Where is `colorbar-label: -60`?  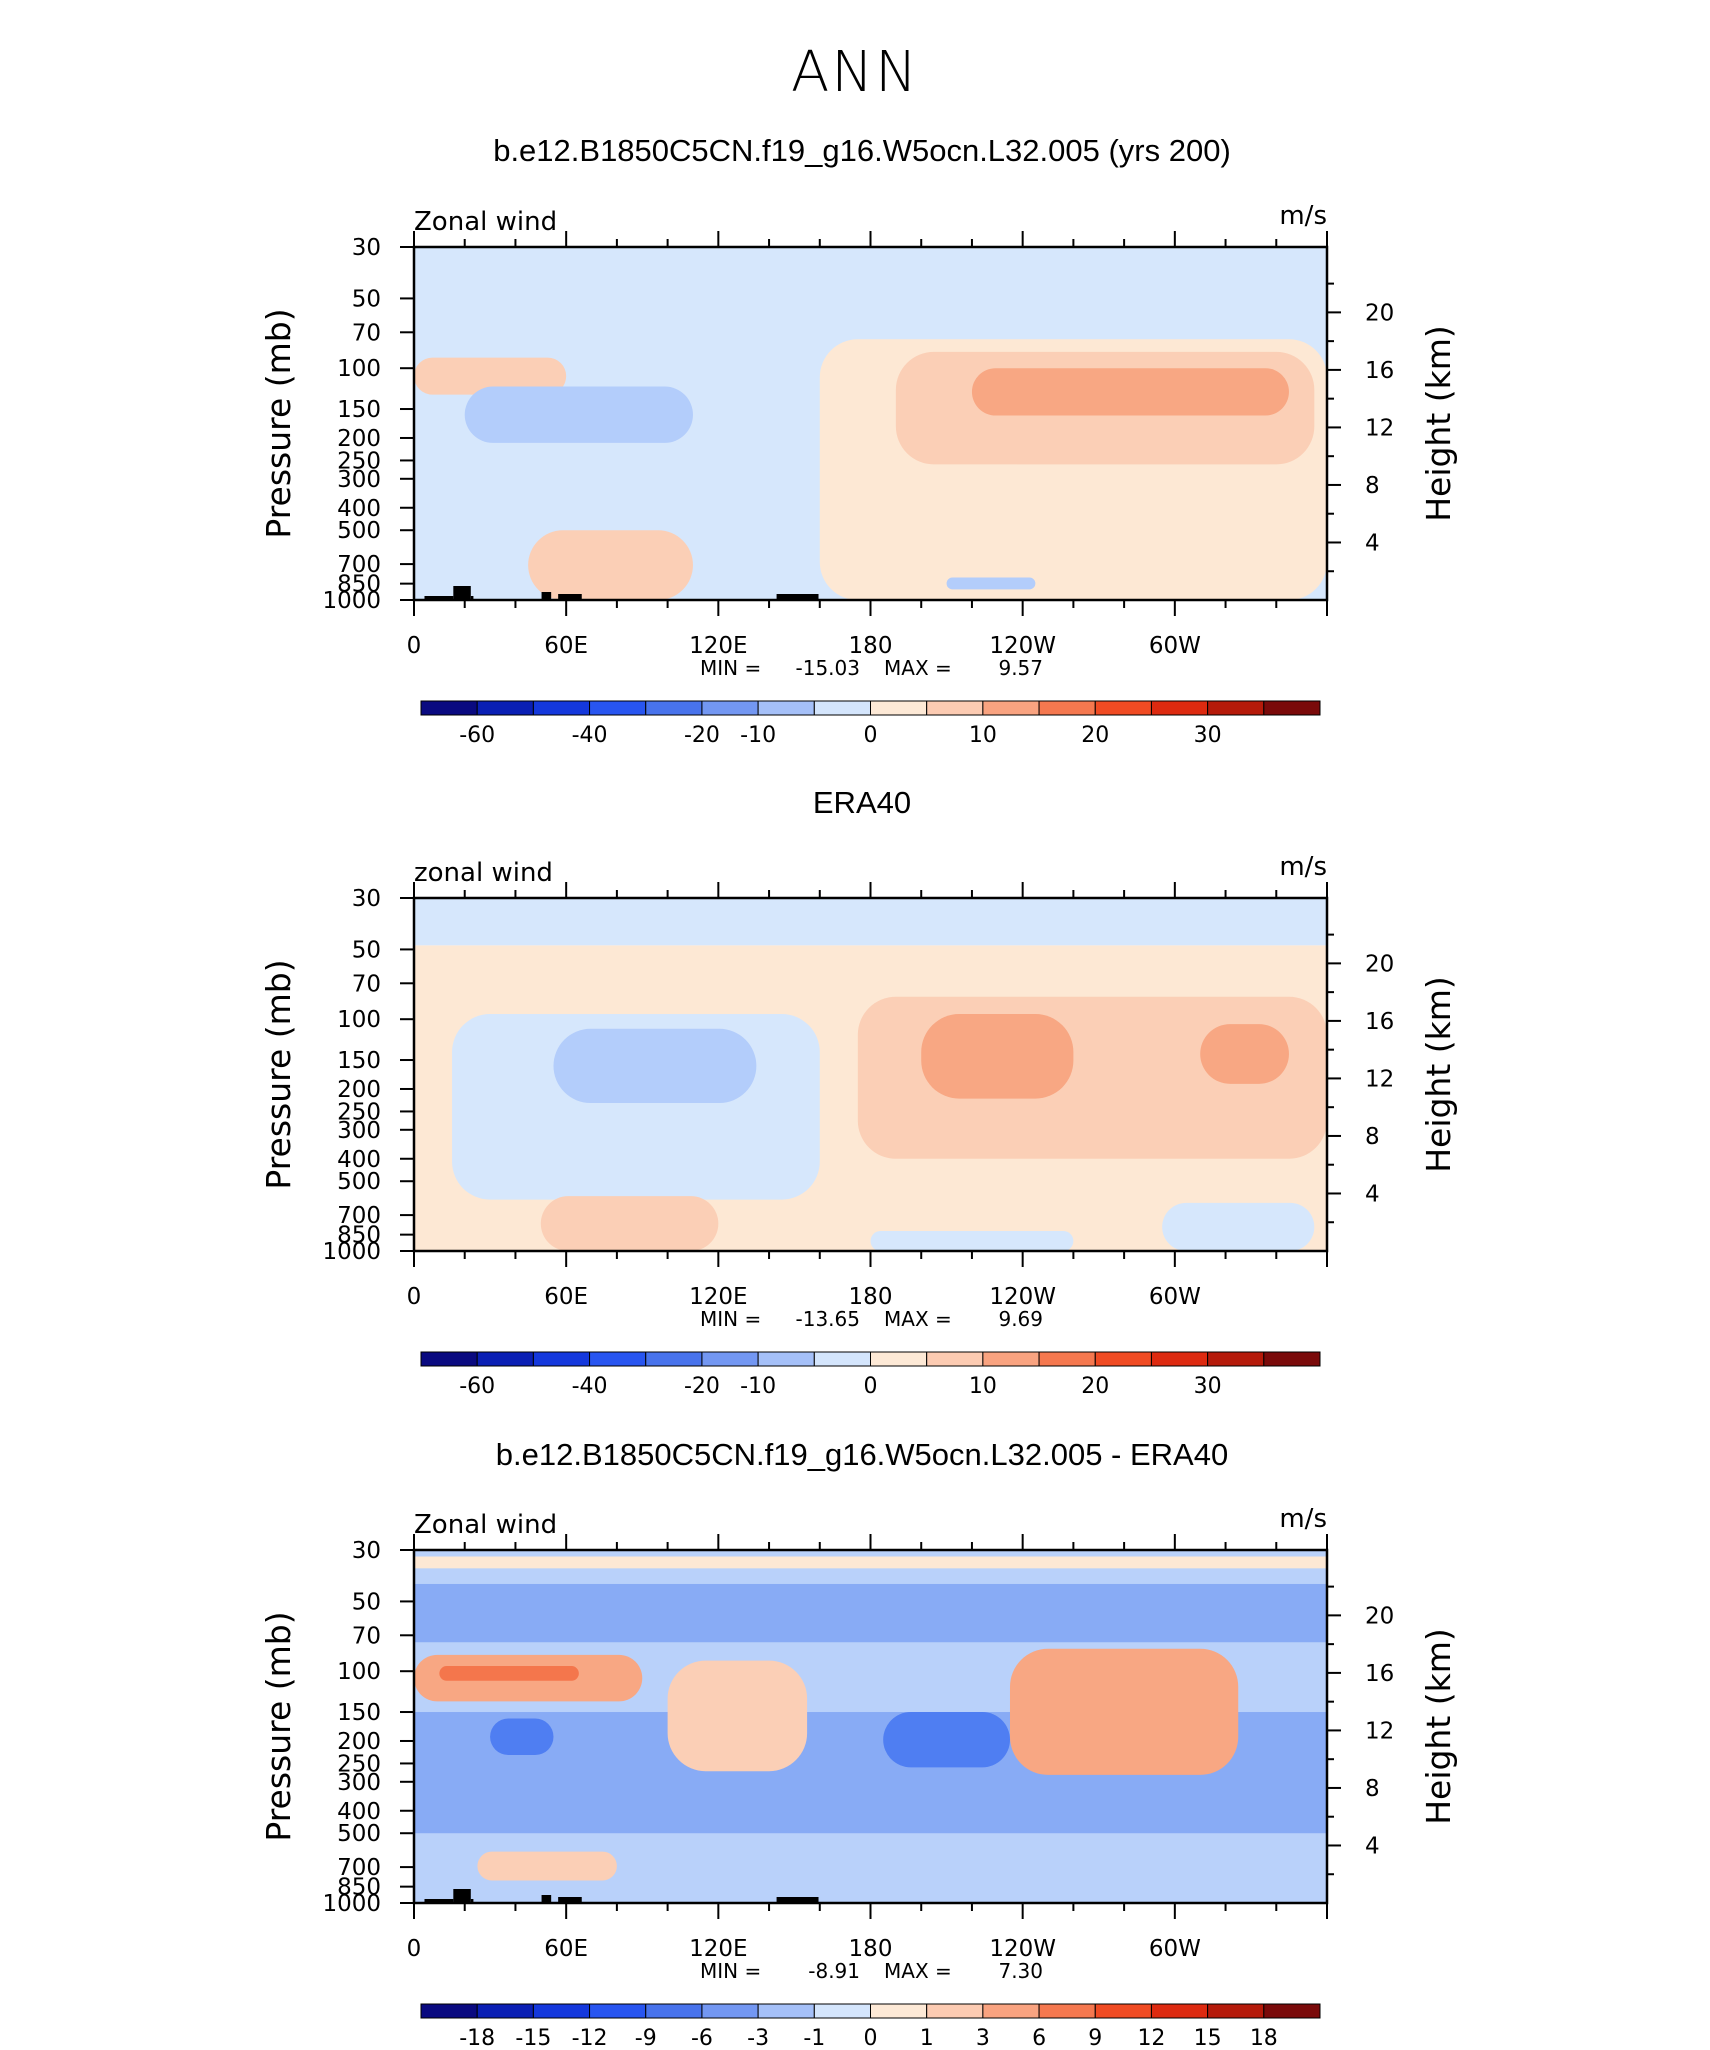
colorbar-label: -60 is located at coordinates (477, 1386).